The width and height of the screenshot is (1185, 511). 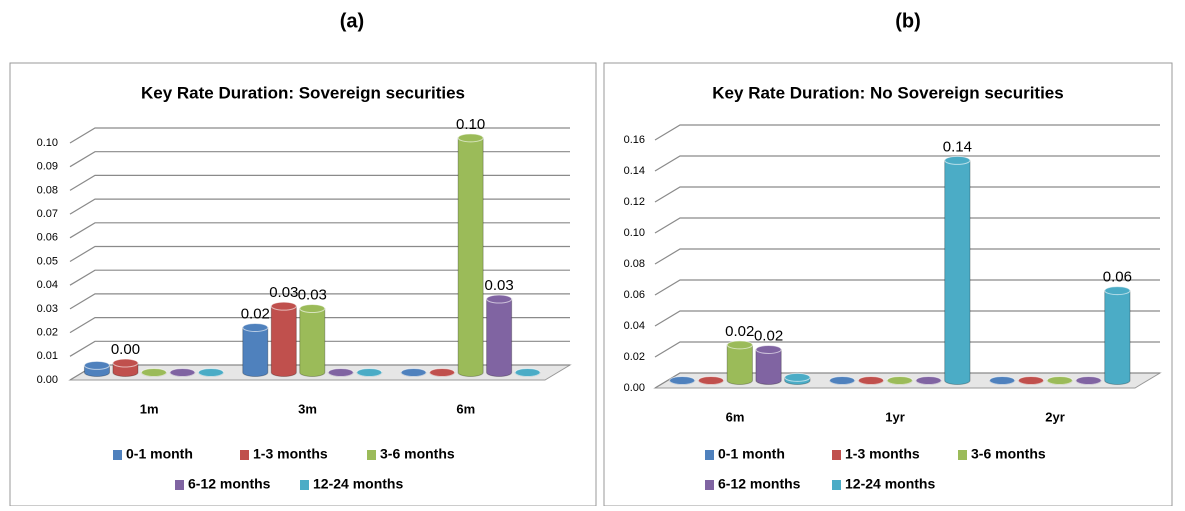 What do you see at coordinates (149, 408) in the screenshot?
I see `x-tick-label: 1m` at bounding box center [149, 408].